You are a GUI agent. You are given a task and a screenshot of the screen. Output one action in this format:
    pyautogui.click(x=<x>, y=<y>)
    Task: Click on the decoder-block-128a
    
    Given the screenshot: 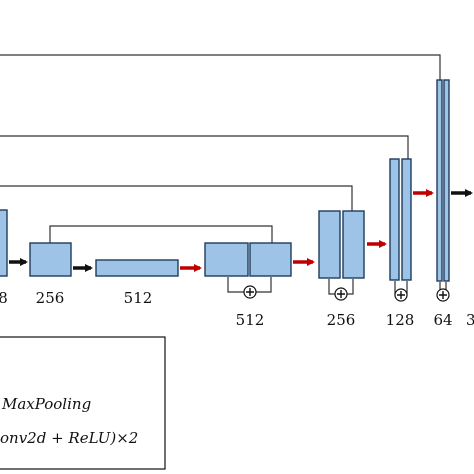 What is the action you would take?
    pyautogui.click(x=394, y=219)
    